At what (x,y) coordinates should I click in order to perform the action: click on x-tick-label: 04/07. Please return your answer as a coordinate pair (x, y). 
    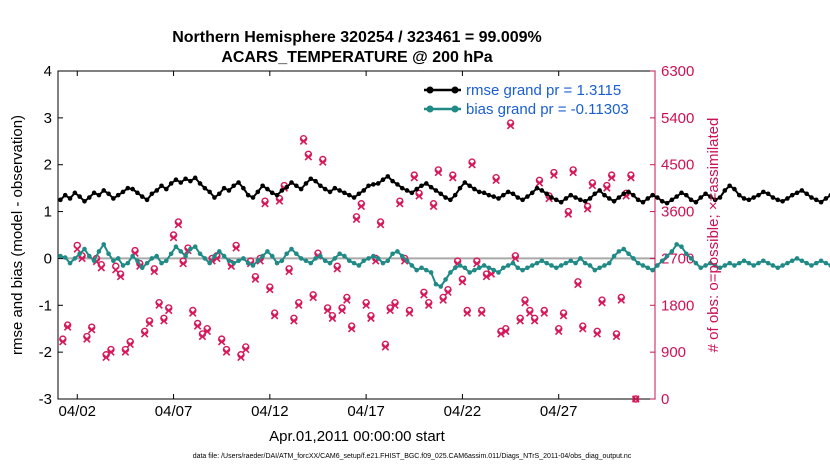
    Looking at the image, I should click on (174, 411).